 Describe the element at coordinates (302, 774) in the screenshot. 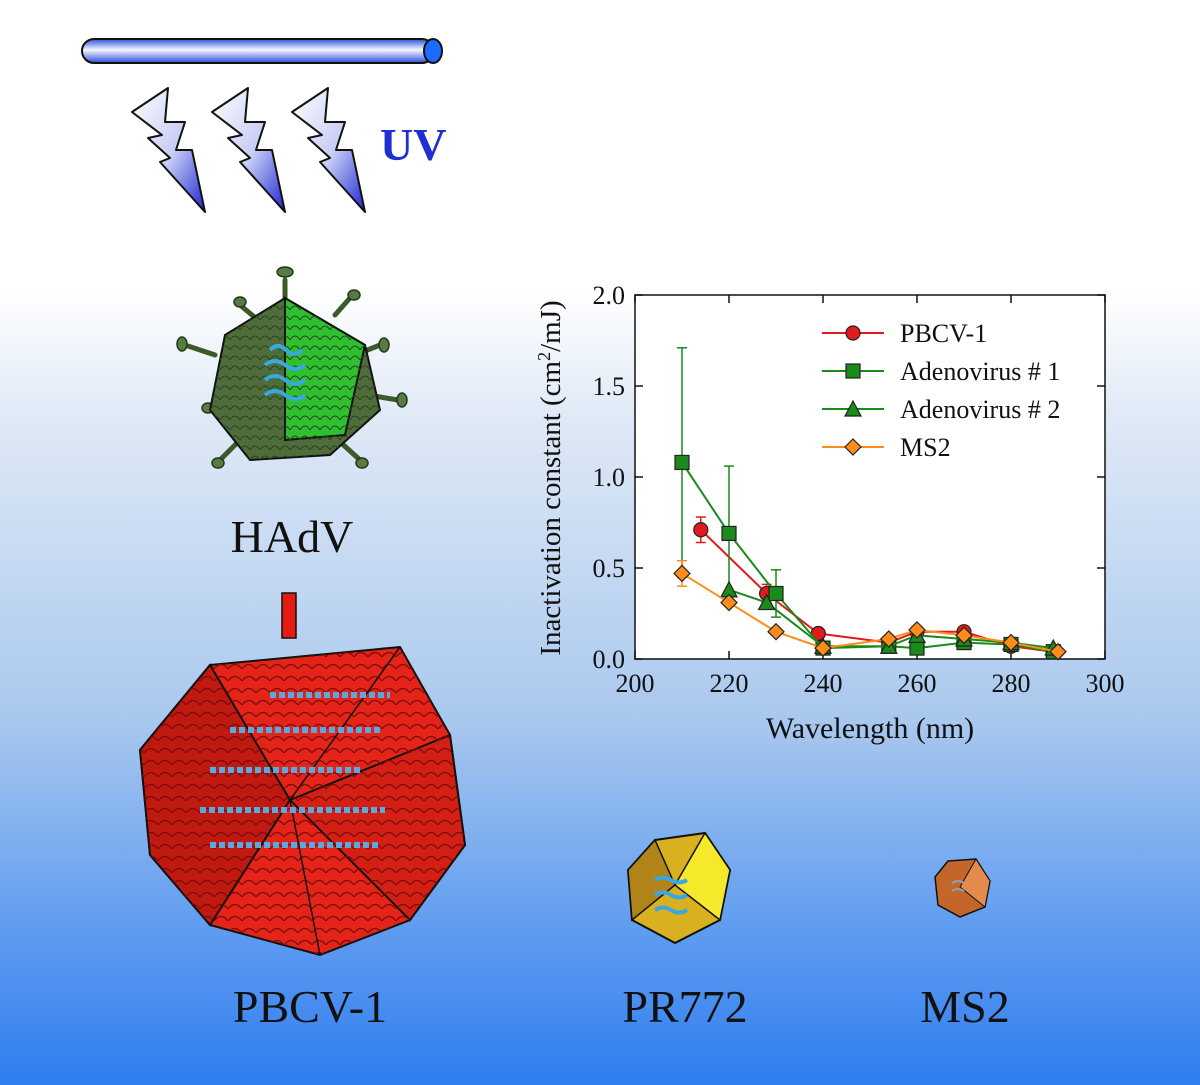

I see `pbcv1-virus-illustration` at that location.